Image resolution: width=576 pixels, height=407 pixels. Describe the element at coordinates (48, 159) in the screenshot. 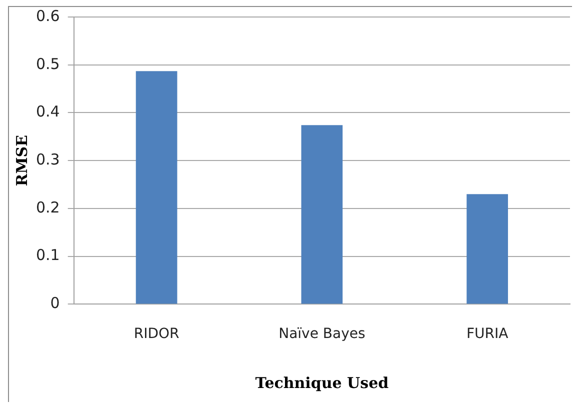

I see `y-tick-label: 0.3` at that location.